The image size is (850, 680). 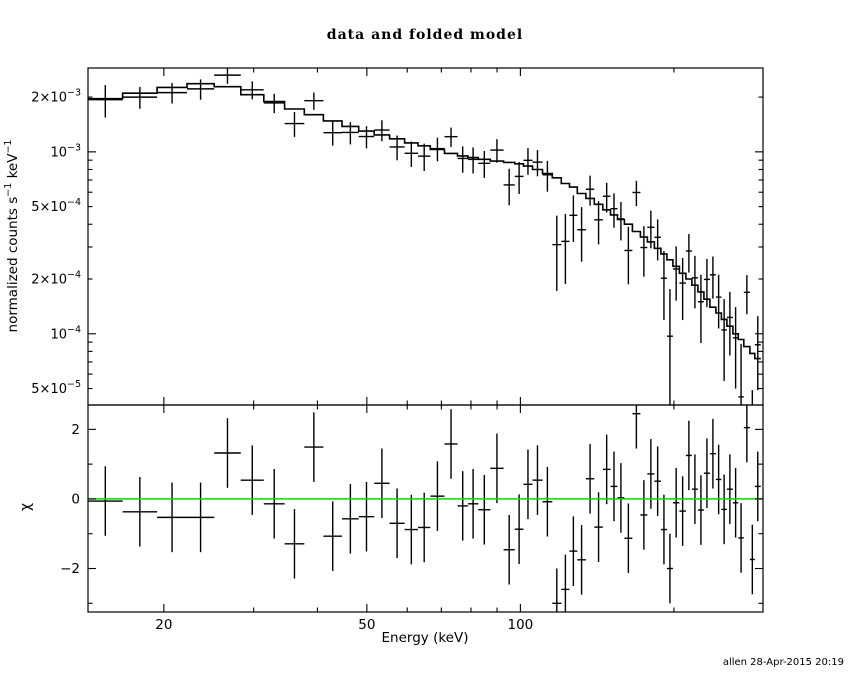 I want to click on y-tick-label: 10⁻⁴, so click(x=65, y=333).